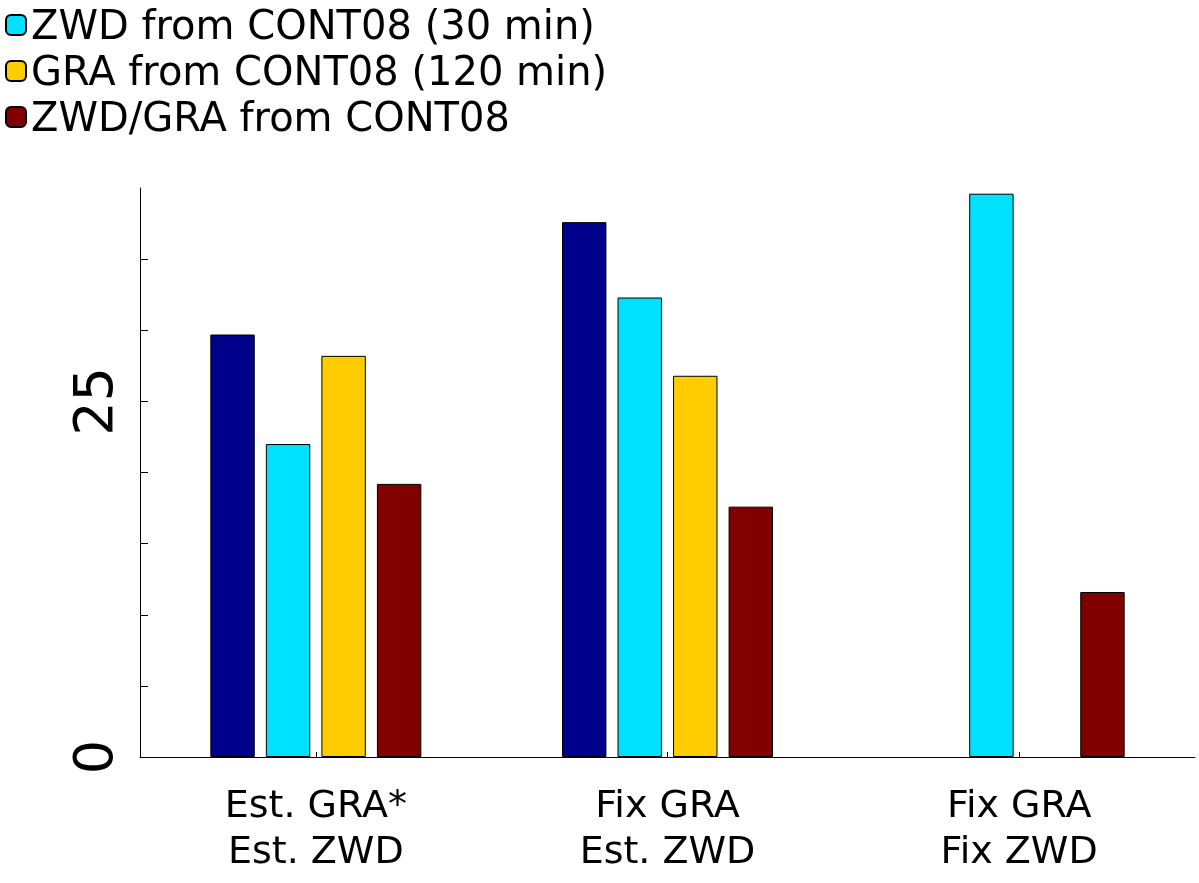 The height and width of the screenshot is (883, 1199). What do you see at coordinates (93, 757) in the screenshot?
I see `y-tick-label: 0` at bounding box center [93, 757].